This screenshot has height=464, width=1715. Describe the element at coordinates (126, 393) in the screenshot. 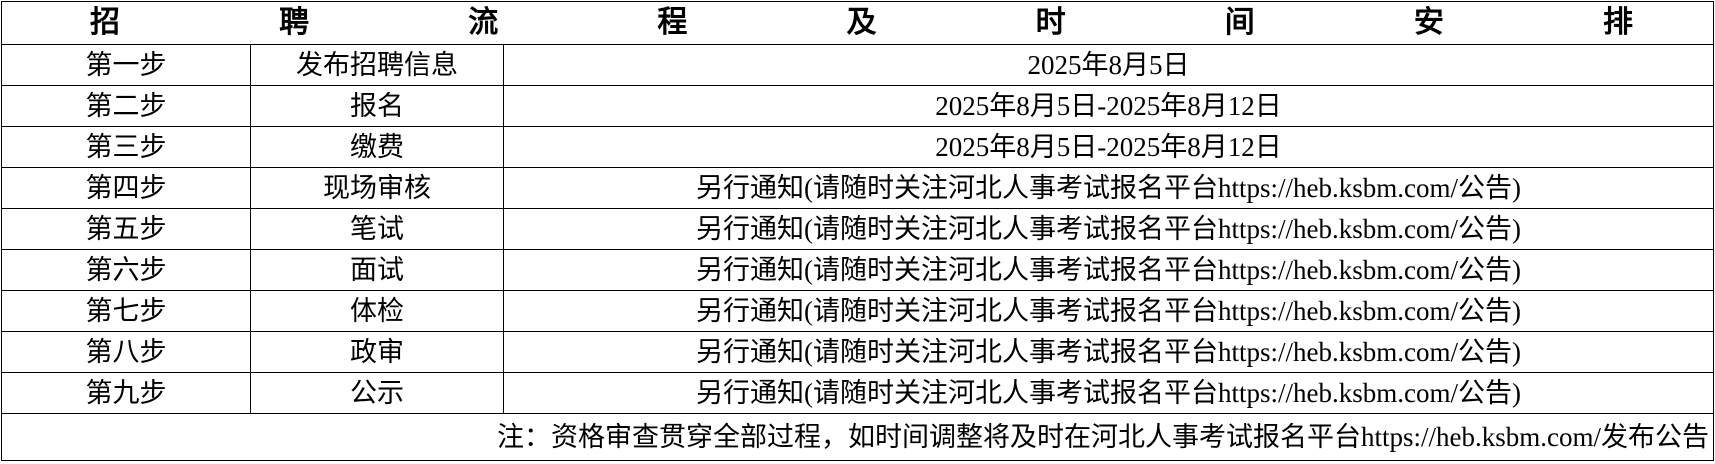

I see `step-cell: 第九步` at that location.